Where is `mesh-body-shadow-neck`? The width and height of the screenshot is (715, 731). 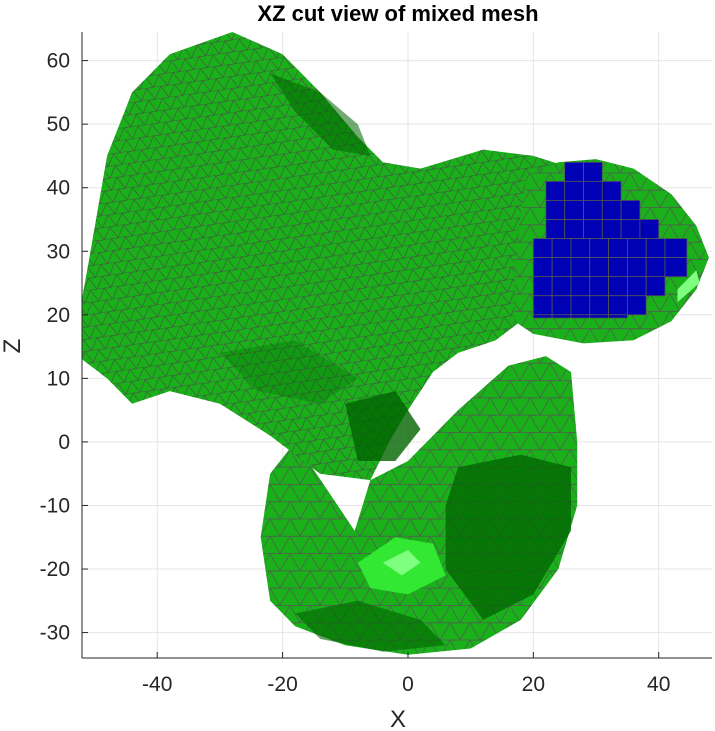
mesh-body-shadow-neck is located at coordinates (383, 426).